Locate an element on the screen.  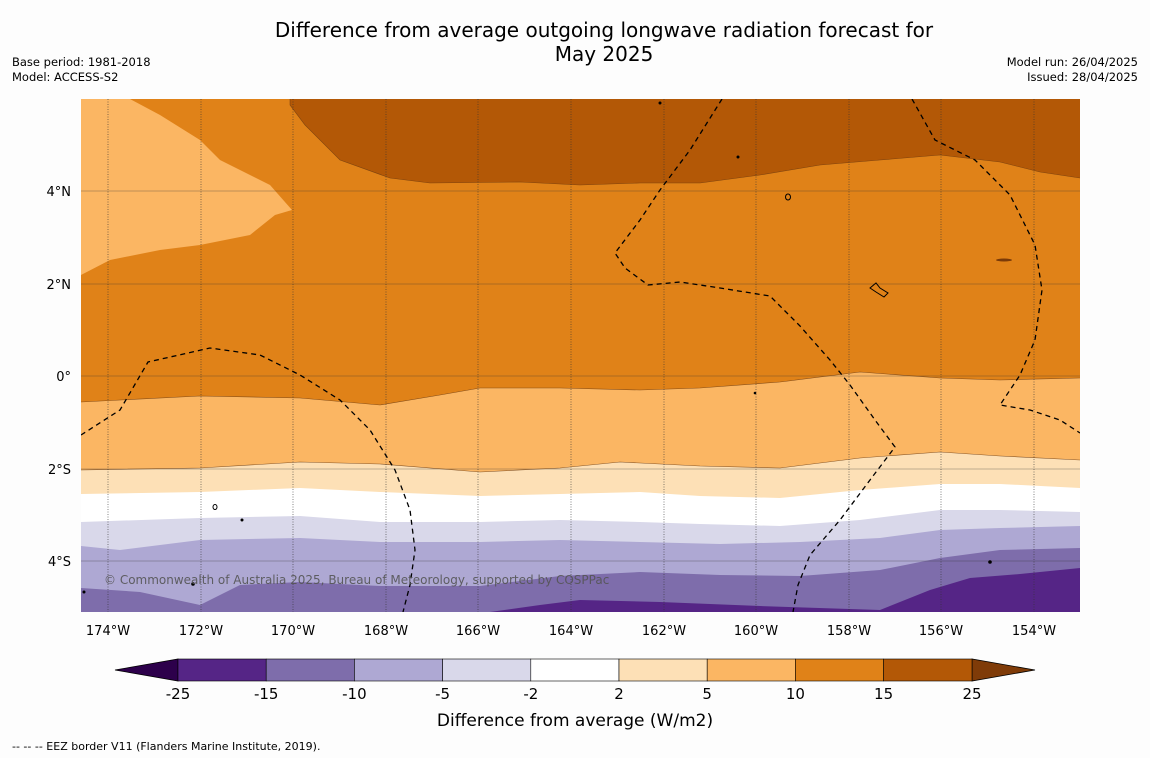
field-5-10-north is located at coordinates (186, 187).